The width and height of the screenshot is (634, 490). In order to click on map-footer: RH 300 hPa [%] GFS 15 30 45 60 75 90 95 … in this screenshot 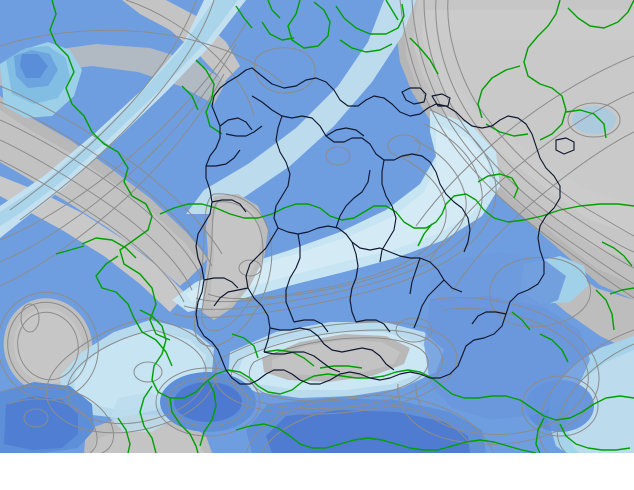, I will do `click(317, 471)`.